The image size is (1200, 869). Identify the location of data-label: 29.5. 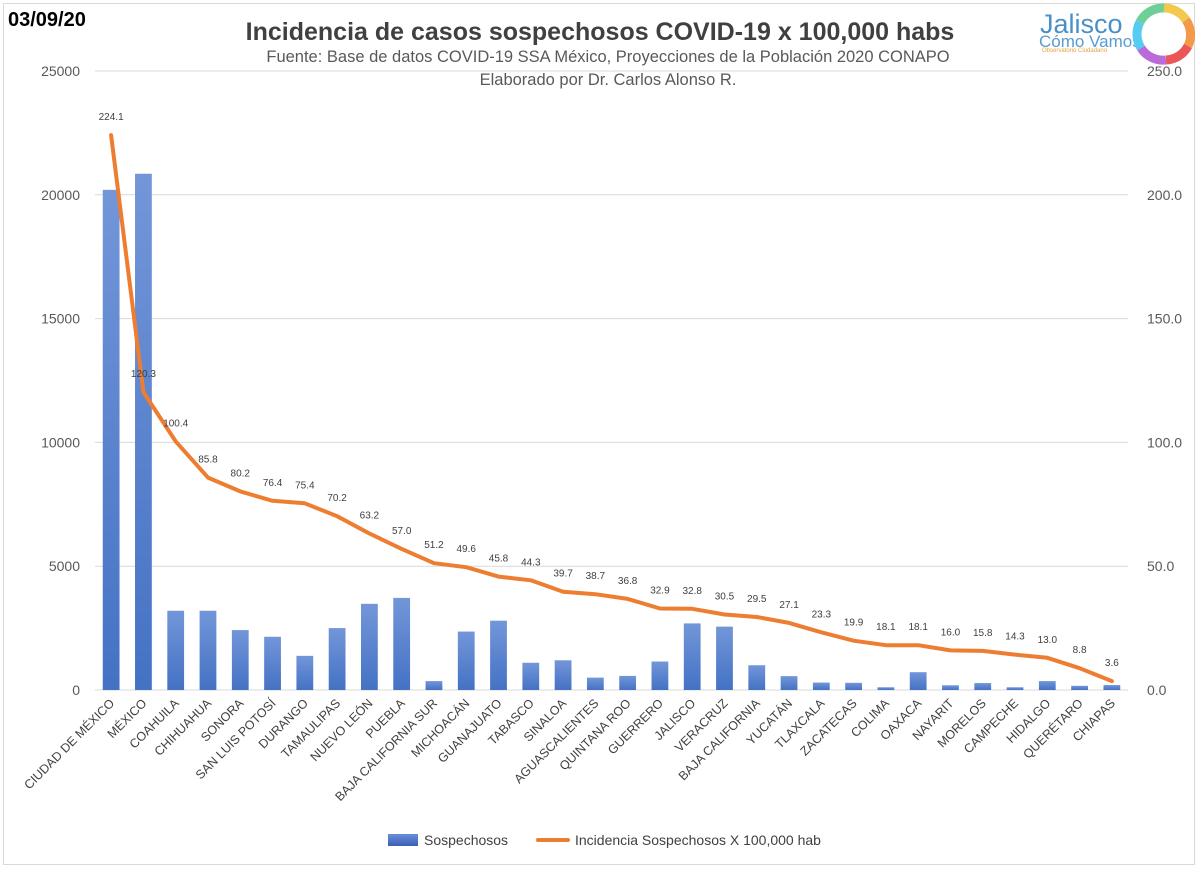
(757, 599).